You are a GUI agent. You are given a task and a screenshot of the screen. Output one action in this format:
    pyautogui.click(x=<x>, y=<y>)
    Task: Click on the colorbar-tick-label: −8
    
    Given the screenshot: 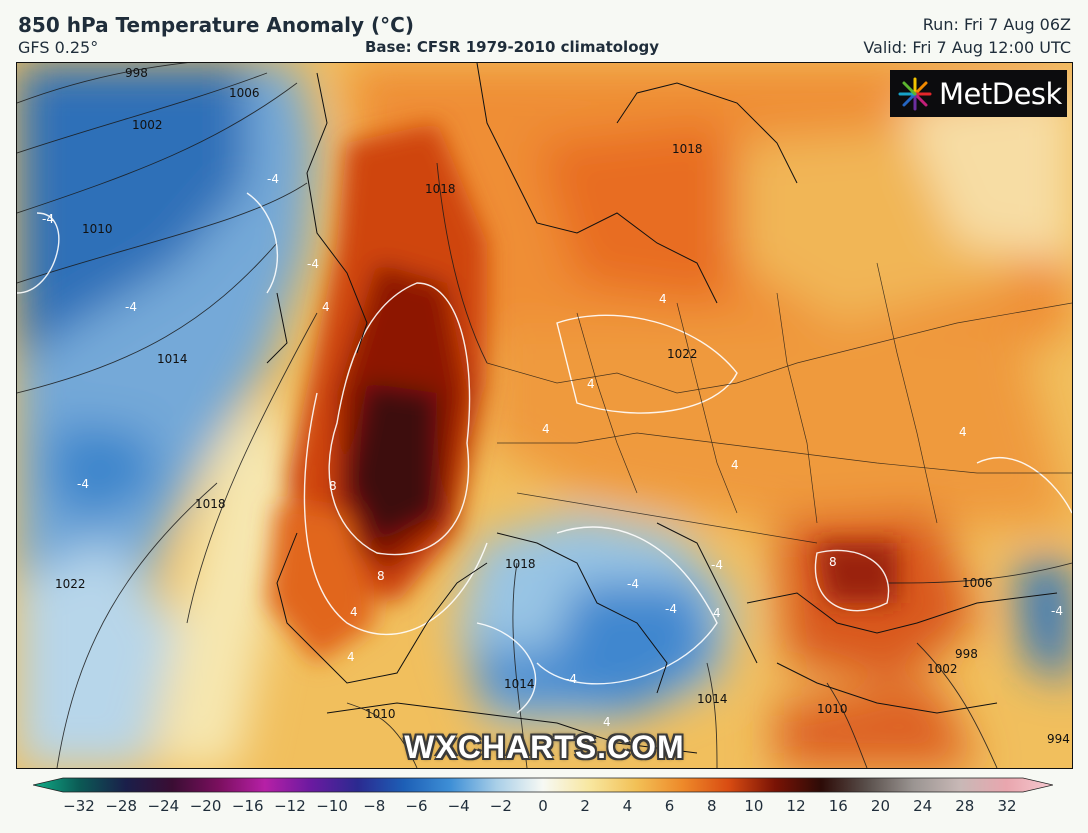 What is the action you would take?
    pyautogui.click(x=374, y=806)
    